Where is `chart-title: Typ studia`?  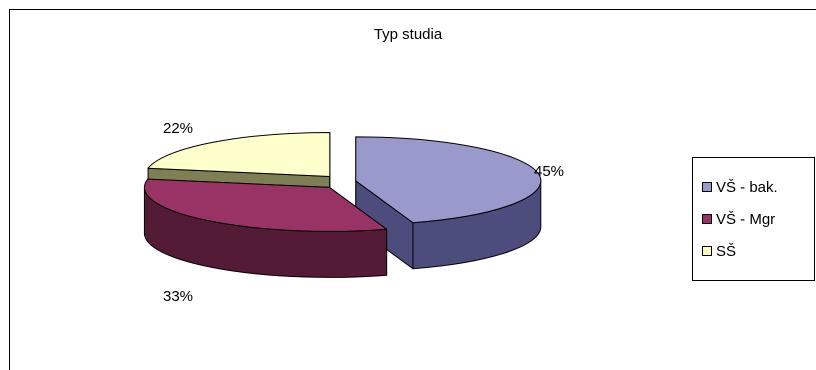
chart-title: Typ studia is located at coordinates (408, 34).